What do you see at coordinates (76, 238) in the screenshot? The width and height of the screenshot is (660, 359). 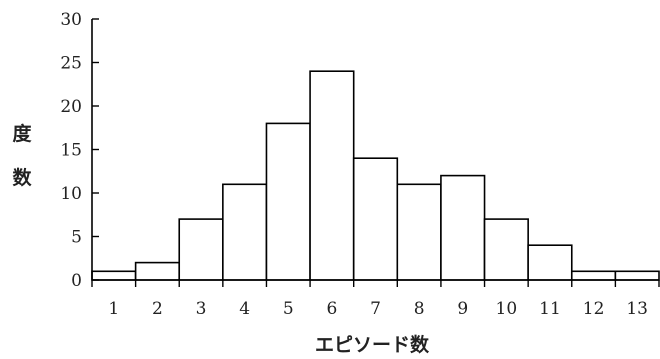 I see `y-tick-label-5: 5` at bounding box center [76, 238].